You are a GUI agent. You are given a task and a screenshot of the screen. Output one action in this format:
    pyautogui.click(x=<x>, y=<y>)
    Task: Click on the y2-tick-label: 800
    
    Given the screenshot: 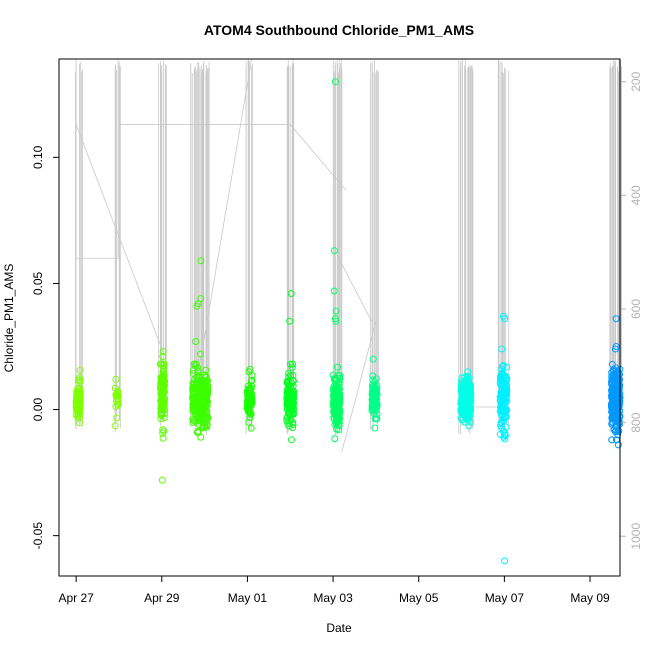 What is the action you would take?
    pyautogui.click(x=636, y=422)
    